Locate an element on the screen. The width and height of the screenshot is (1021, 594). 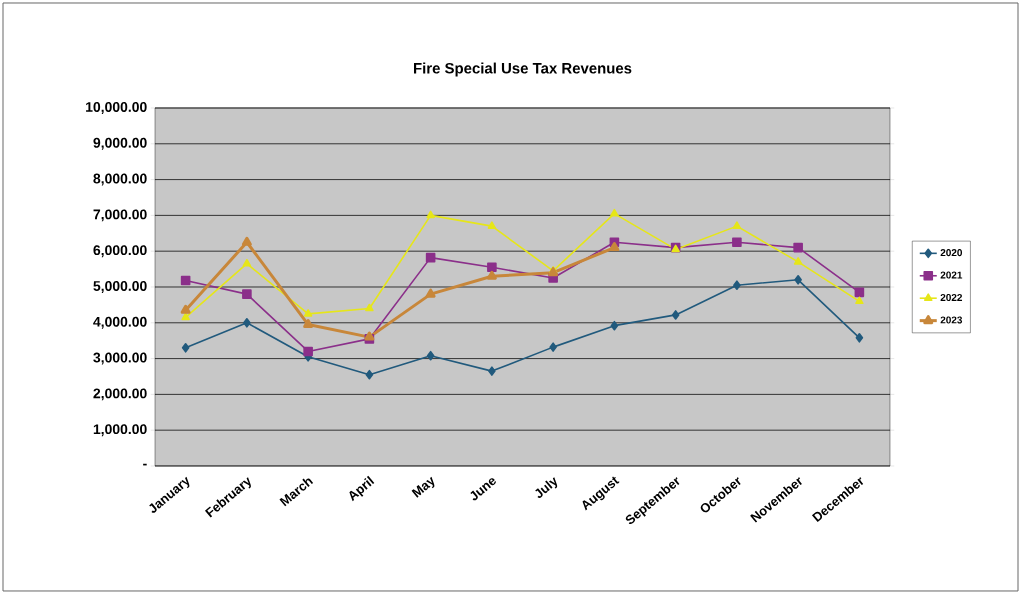
legend-label: 2023 is located at coordinates (951, 320).